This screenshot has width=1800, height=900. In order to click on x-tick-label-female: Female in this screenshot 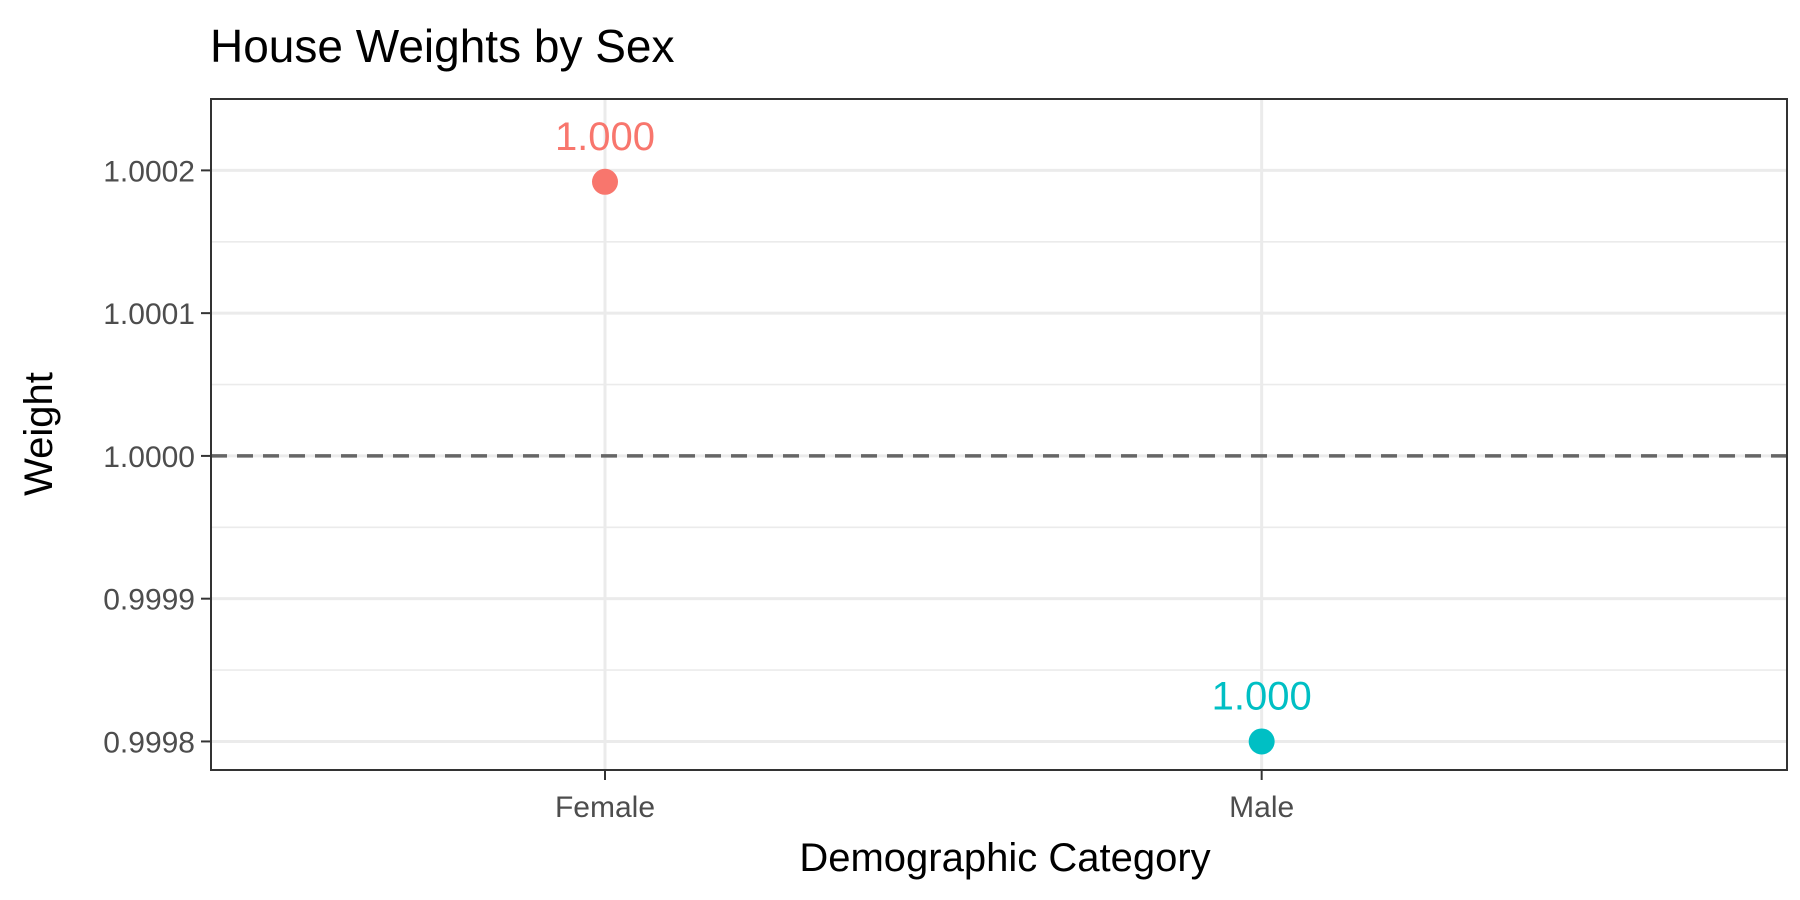, I will do `click(605, 807)`.